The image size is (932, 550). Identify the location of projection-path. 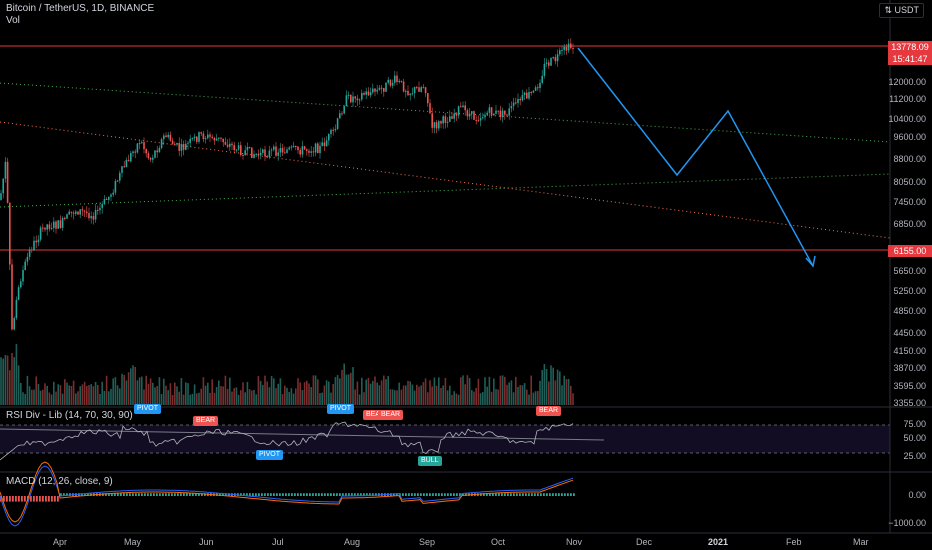
(695, 157).